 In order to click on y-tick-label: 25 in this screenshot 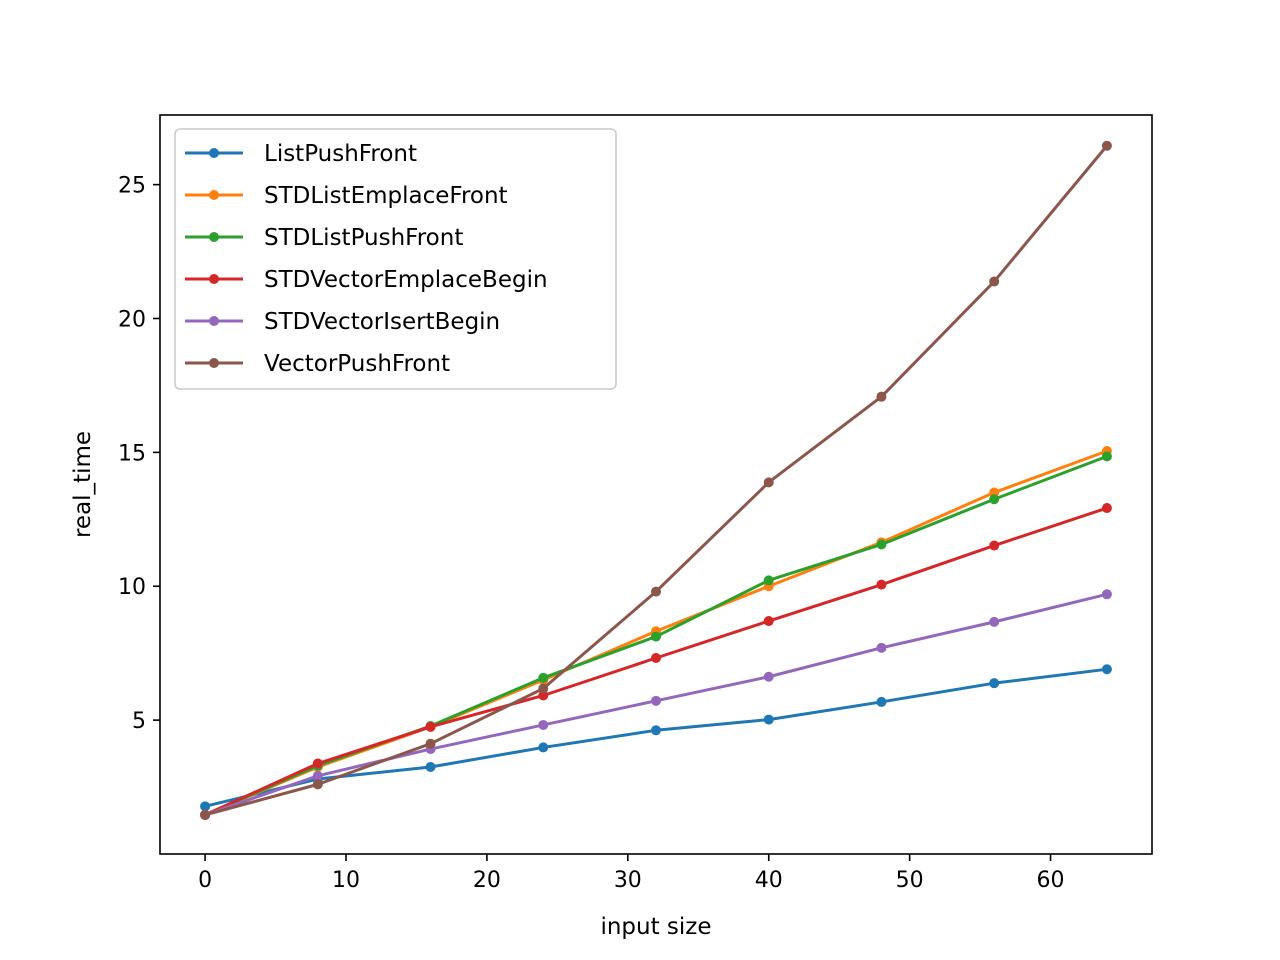, I will do `click(132, 186)`.